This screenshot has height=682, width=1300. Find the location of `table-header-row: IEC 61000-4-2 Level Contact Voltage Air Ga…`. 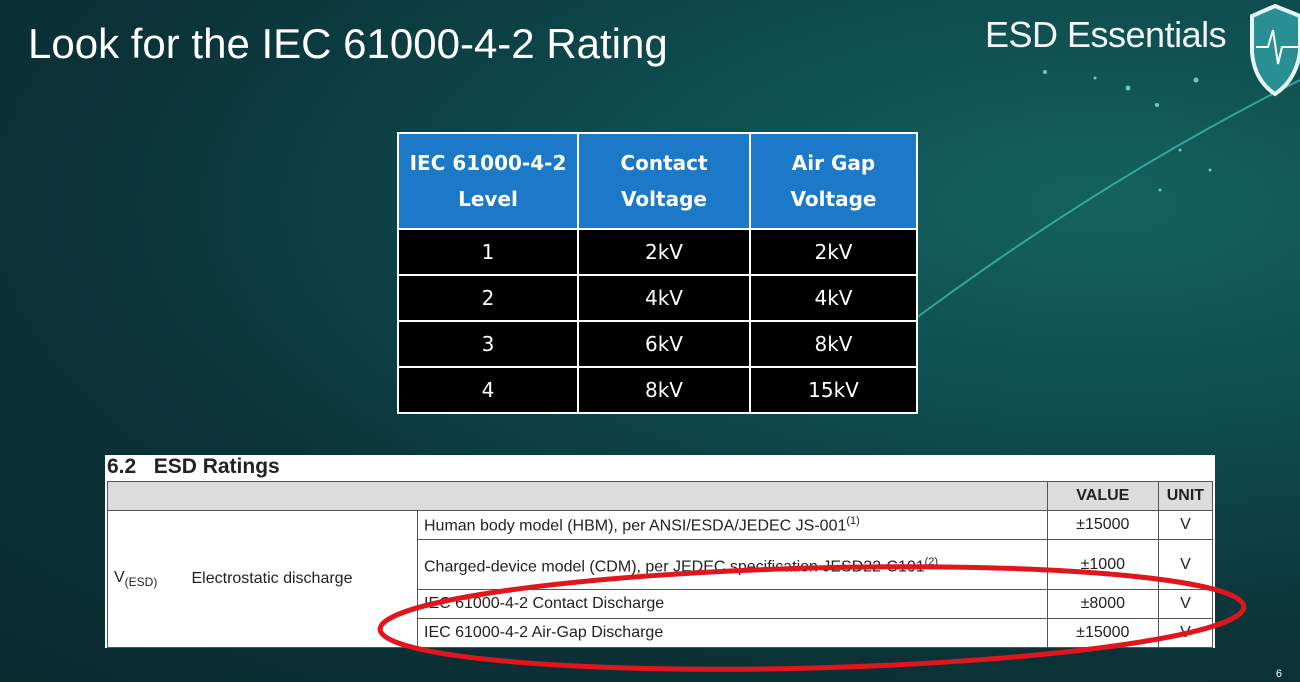

table-header-row: IEC 61000-4-2 Level Contact Voltage Air Ga… is located at coordinates (657, 181).